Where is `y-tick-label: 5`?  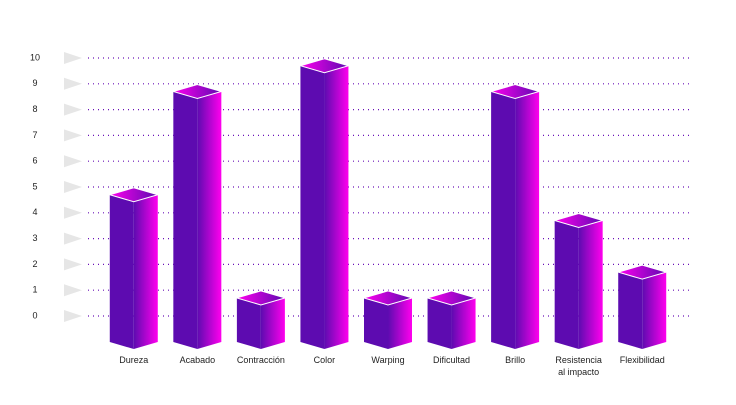
y-tick-label: 5 is located at coordinates (34, 186).